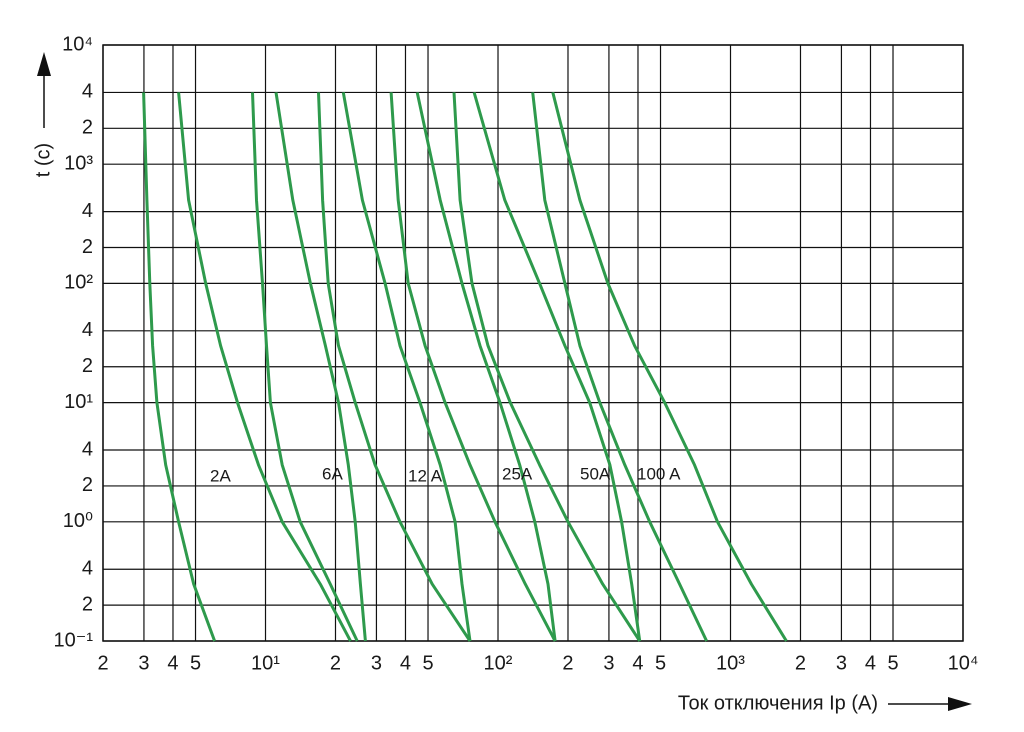  I want to click on y-tick-label: 10¹, so click(78, 402).